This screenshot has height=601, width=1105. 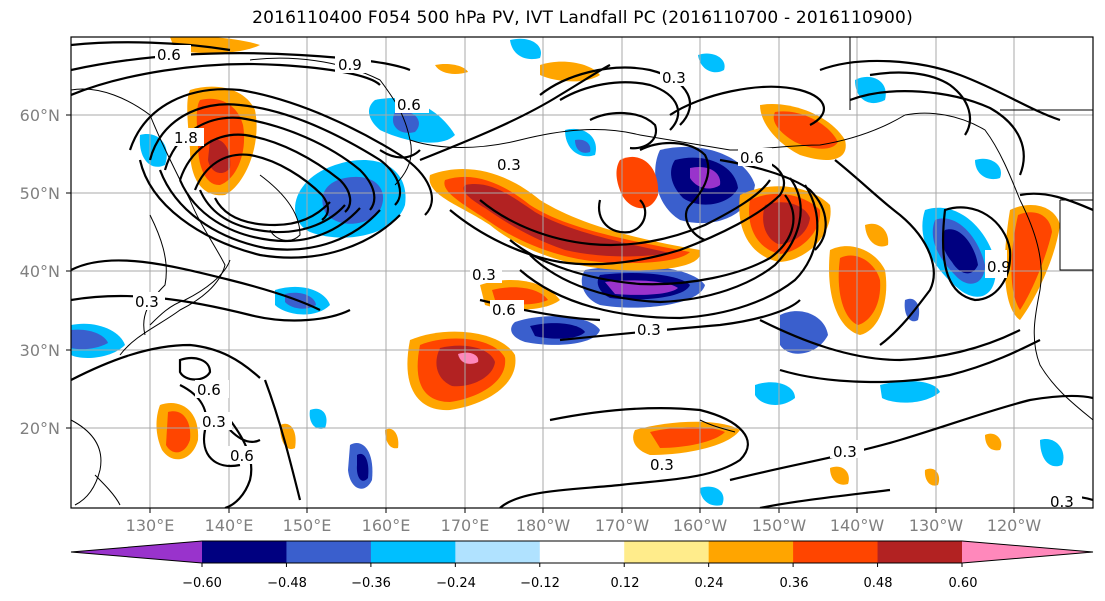 I want to click on colorbar-label: −0.48, so click(x=287, y=583).